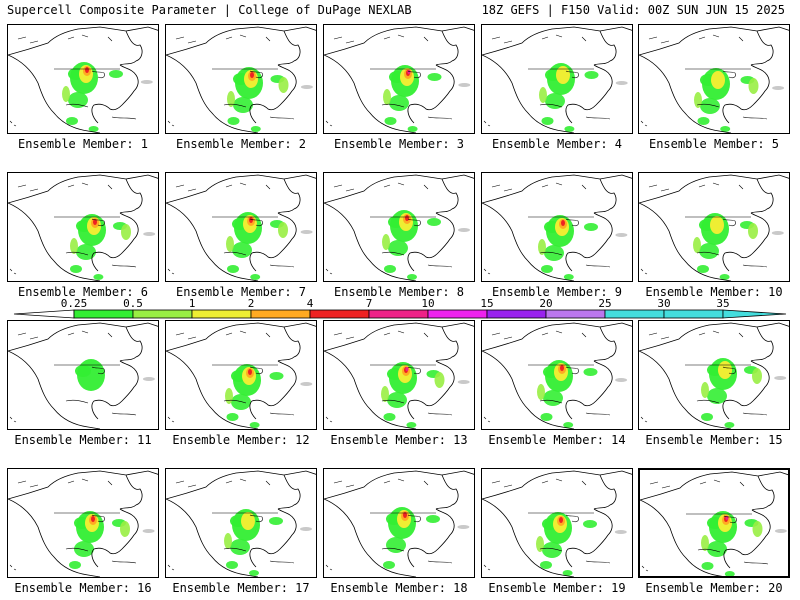 This screenshot has width=800, height=600. What do you see at coordinates (241, 588) in the screenshot?
I see `member-label: Ensemble Member: 17` at bounding box center [241, 588].